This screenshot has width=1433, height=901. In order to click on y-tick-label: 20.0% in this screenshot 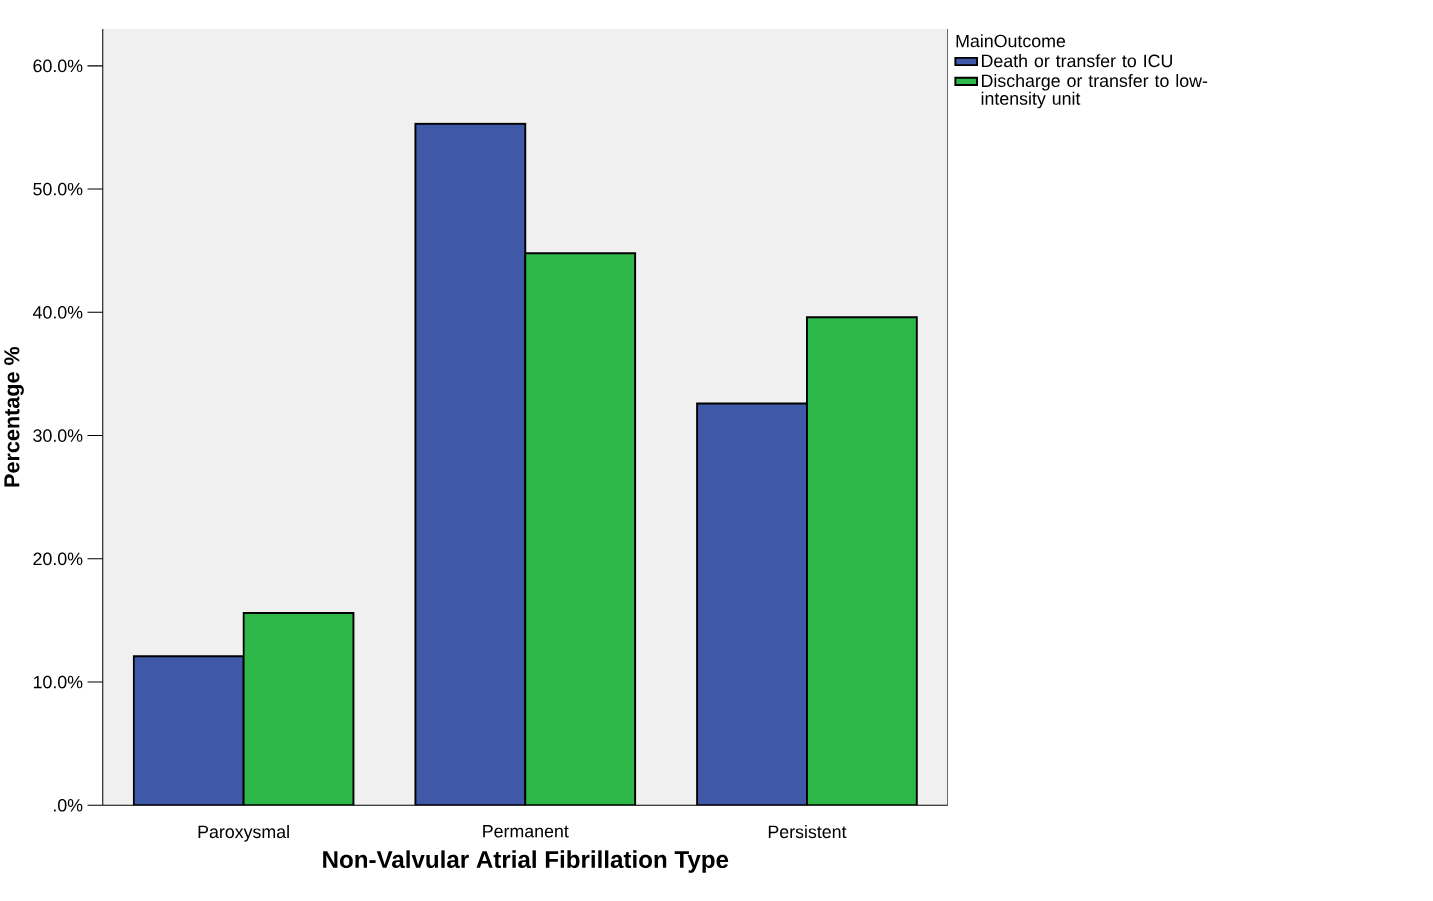, I will do `click(58, 559)`.